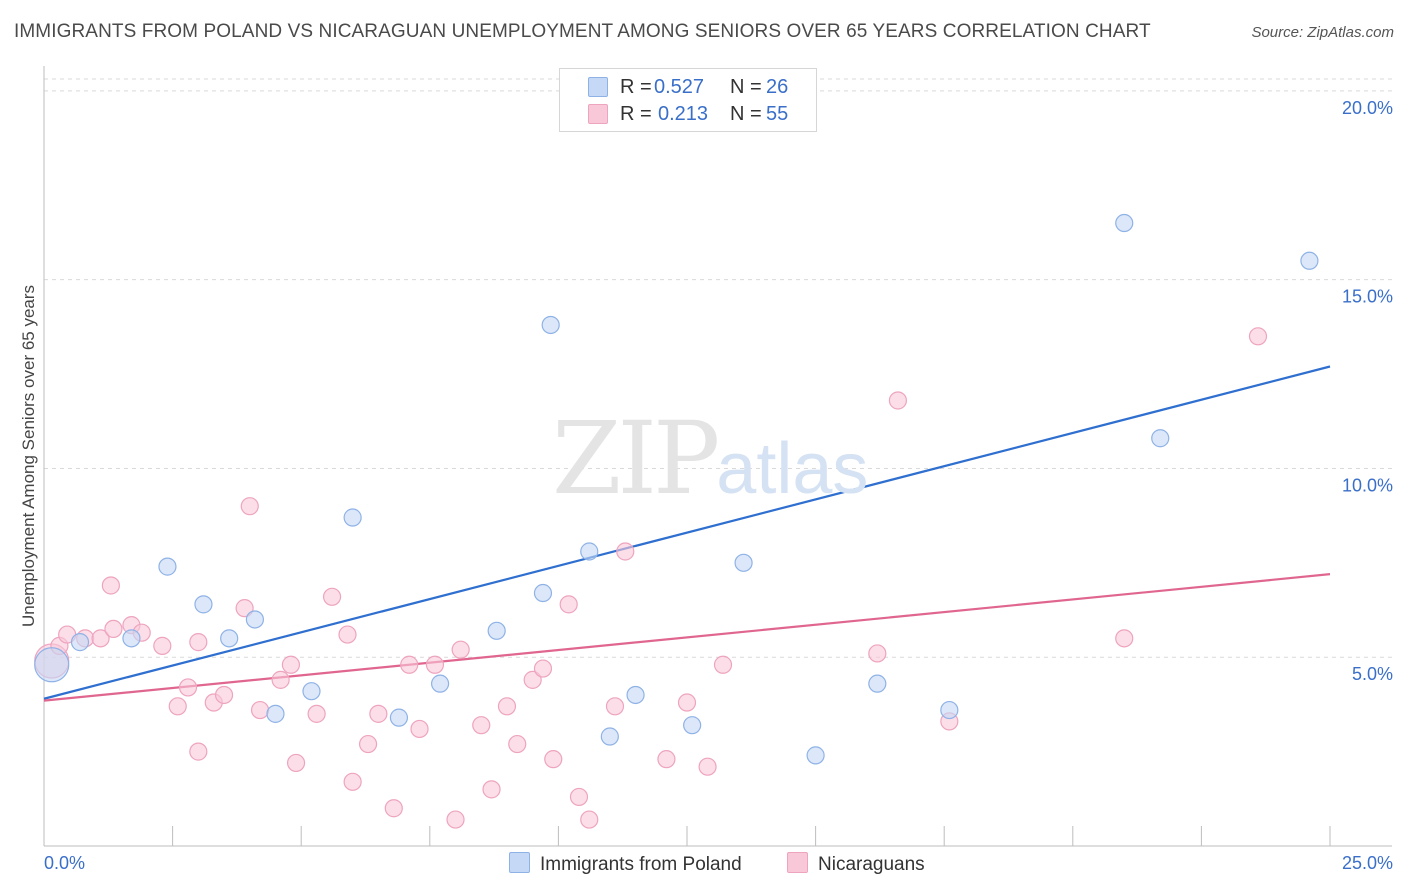 Image resolution: width=1406 pixels, height=892 pixels. What do you see at coordinates (64, 863) in the screenshot?
I see `x-tick-label-min: 0.0%` at bounding box center [64, 863].